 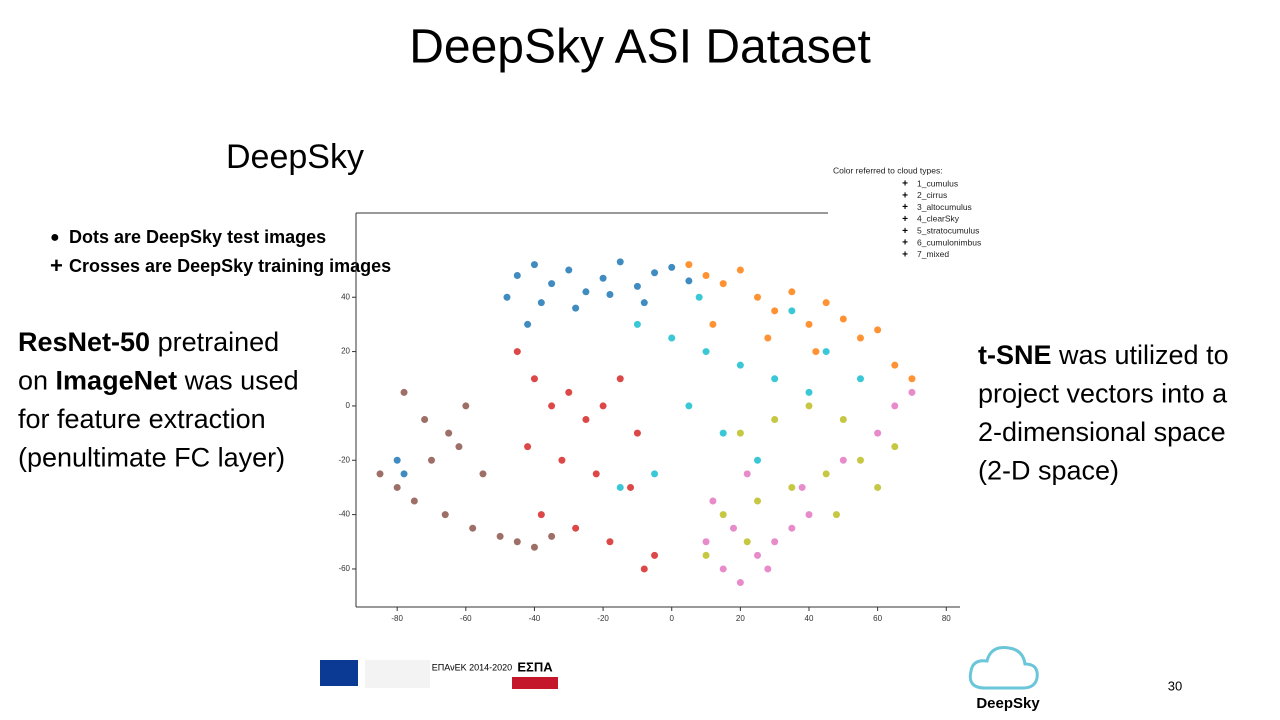 I want to click on legend-label: 6_cumulonimbus, so click(x=949, y=242).